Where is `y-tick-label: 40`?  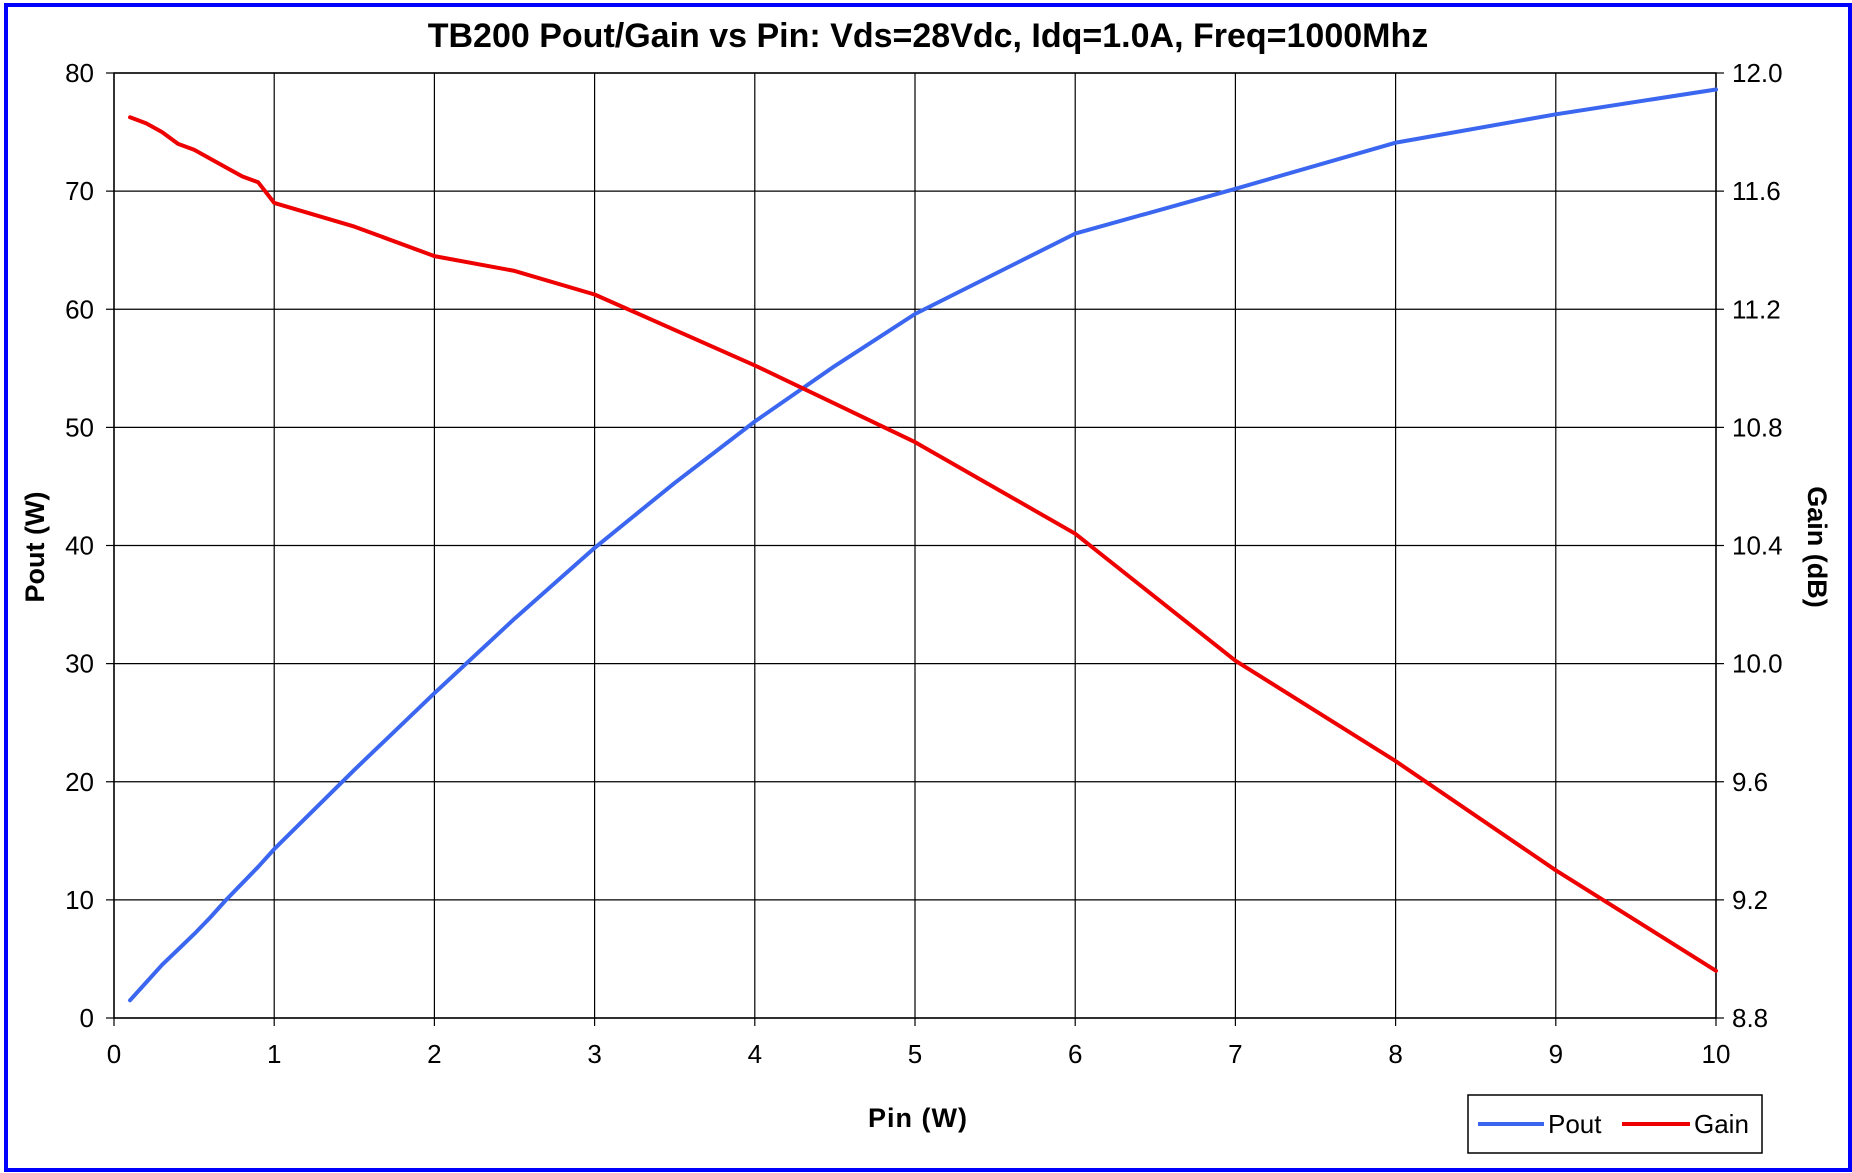 y-tick-label: 40 is located at coordinates (79, 546).